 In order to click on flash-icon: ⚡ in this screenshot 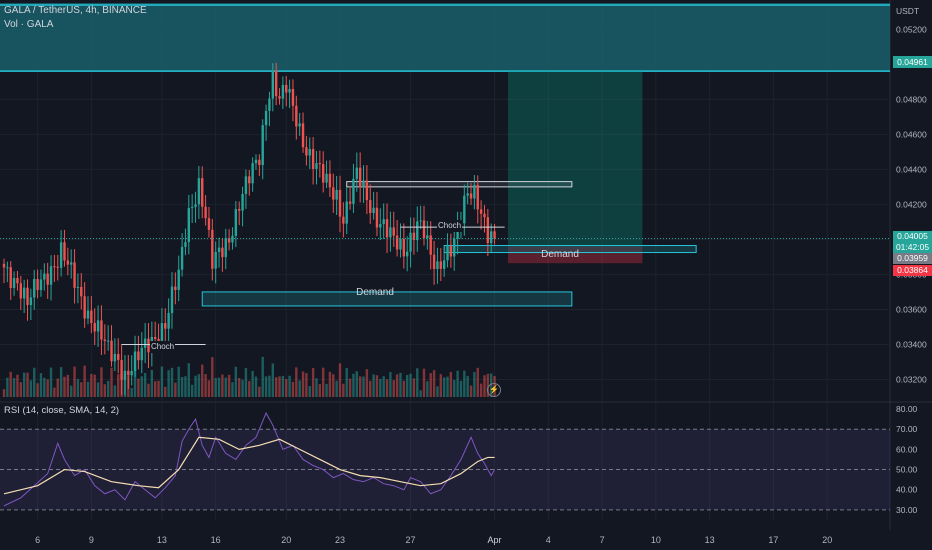, I will do `click(494, 390)`.